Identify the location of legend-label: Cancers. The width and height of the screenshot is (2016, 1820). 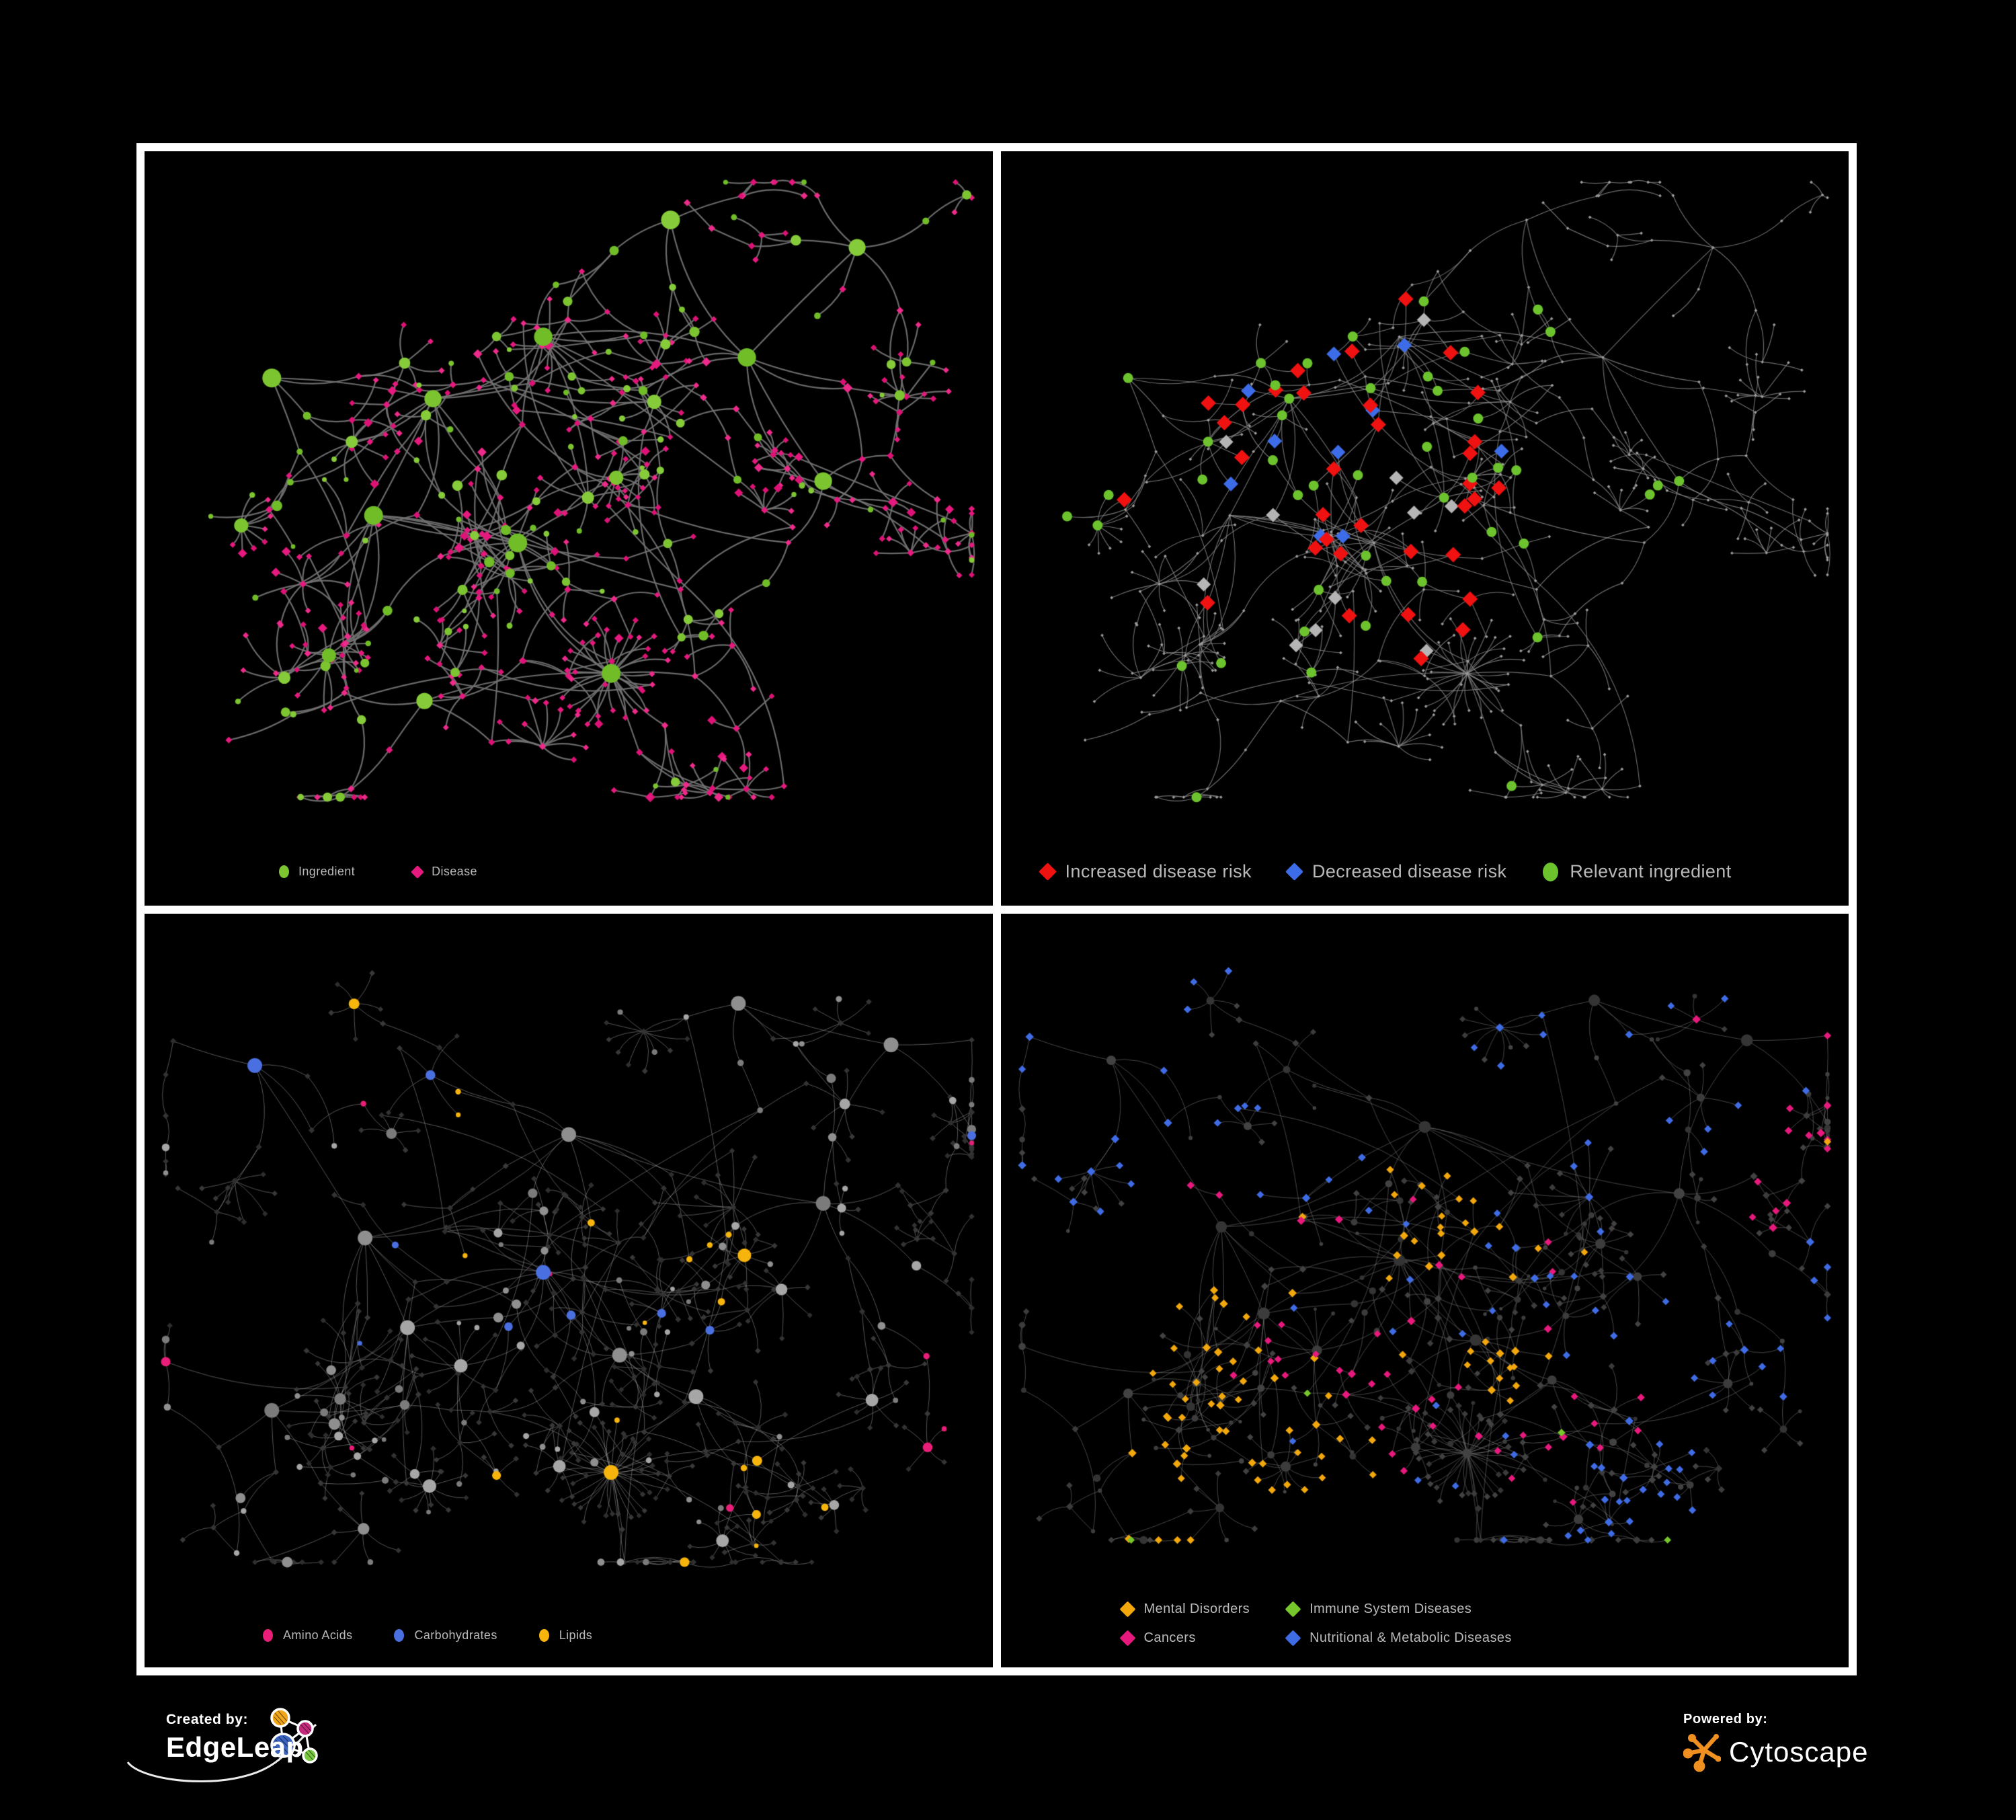
(1169, 1638).